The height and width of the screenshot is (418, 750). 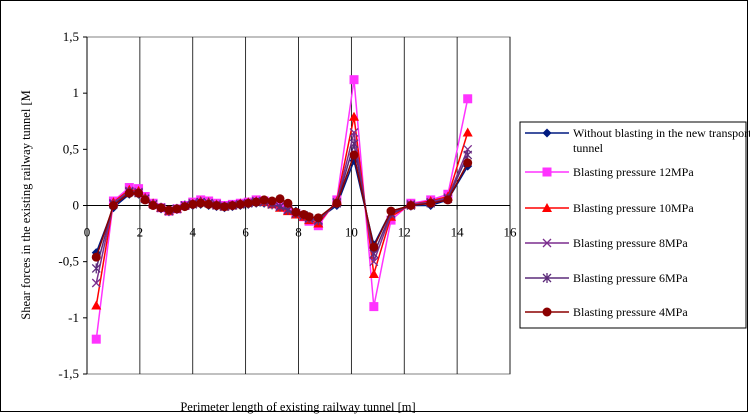 I want to click on x-tick-label: 6, so click(x=245, y=232).